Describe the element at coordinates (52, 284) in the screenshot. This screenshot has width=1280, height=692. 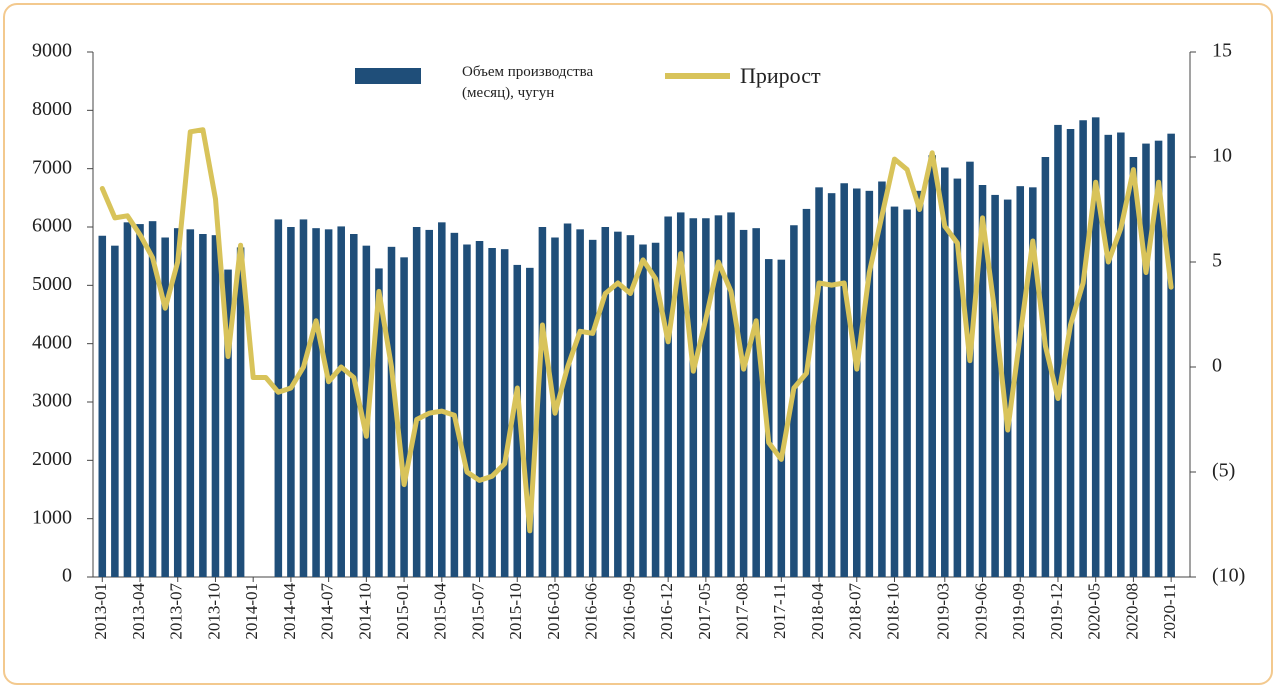
I see `y-tick-label: 5000` at that location.